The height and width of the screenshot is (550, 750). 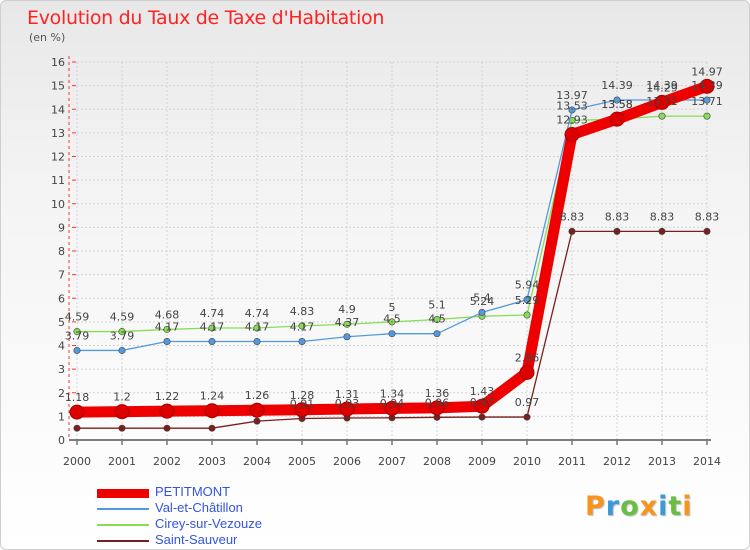 What do you see at coordinates (167, 314) in the screenshot?
I see `data-label-cirey-sur-vezouze: 4.68` at bounding box center [167, 314].